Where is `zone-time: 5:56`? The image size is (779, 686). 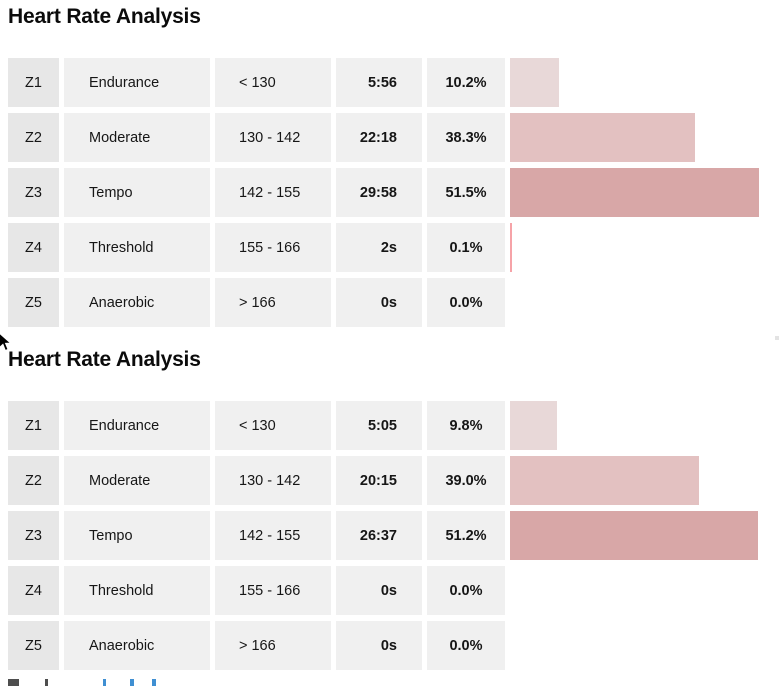 zone-time: 5:56 is located at coordinates (379, 82).